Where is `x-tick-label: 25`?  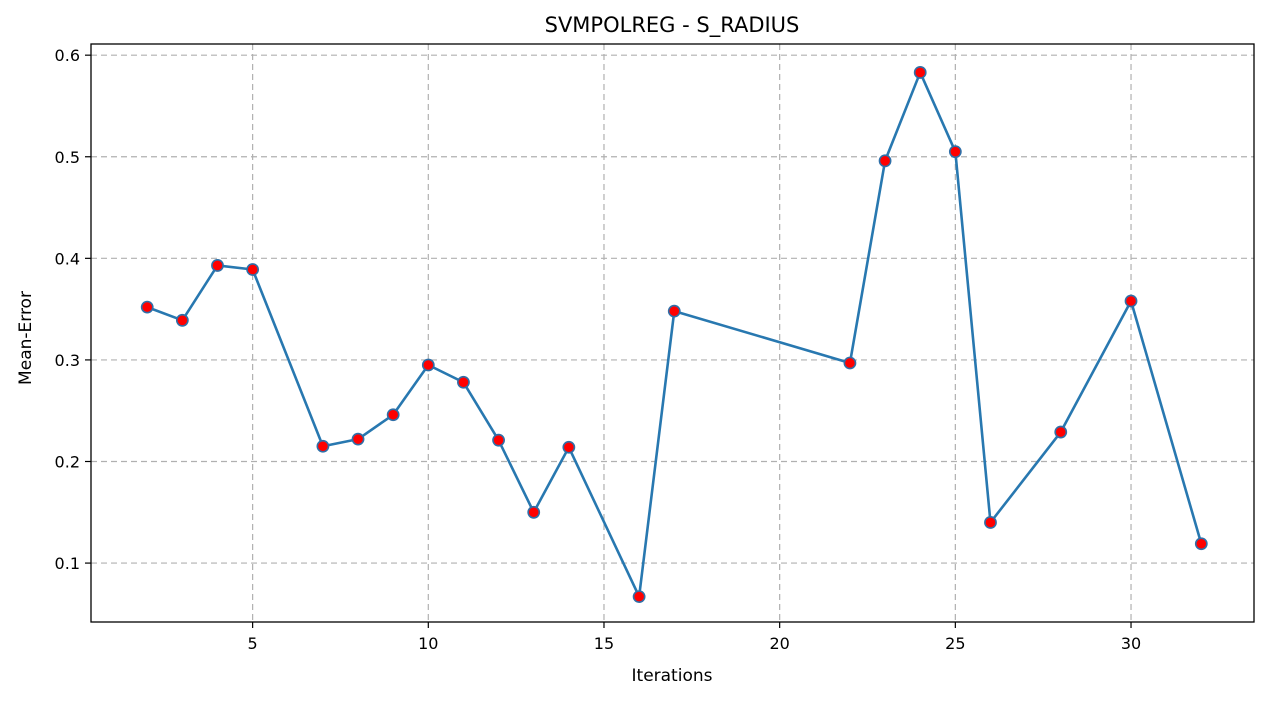 x-tick-label: 25 is located at coordinates (955, 643).